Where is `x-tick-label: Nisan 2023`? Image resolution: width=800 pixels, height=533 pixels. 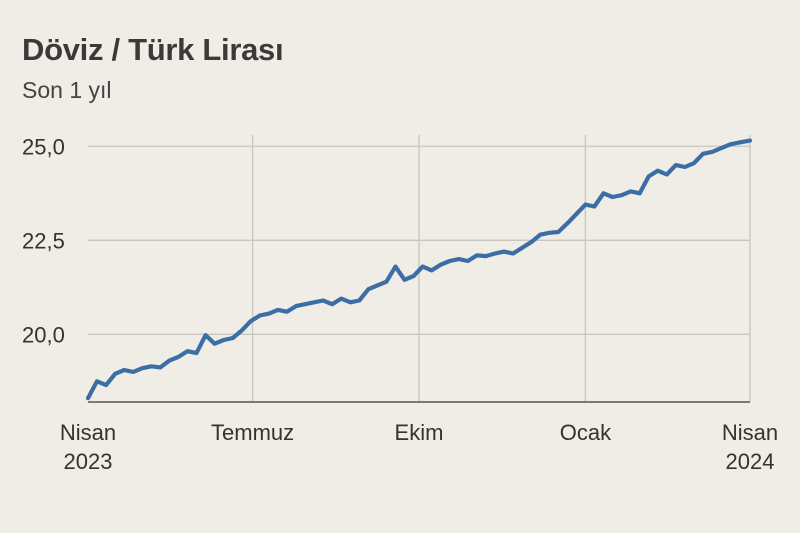 x-tick-label: Nisan 2023 is located at coordinates (88, 447).